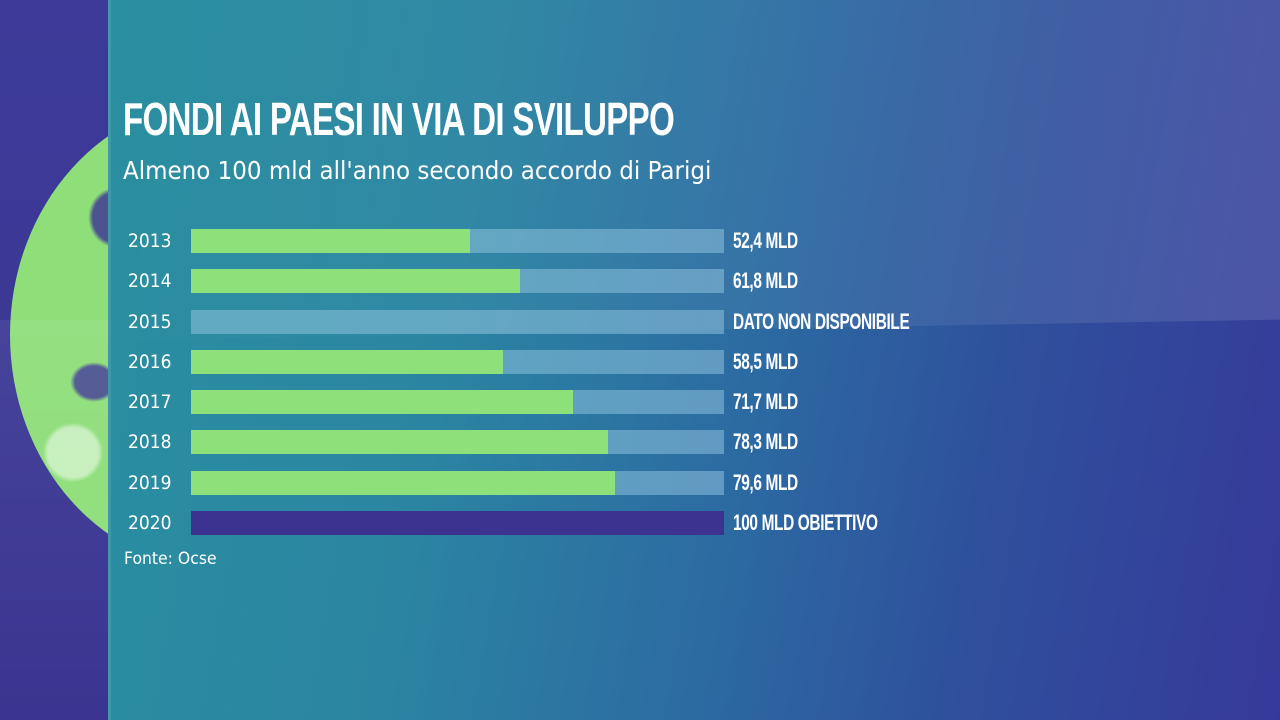 This screenshot has width=1280, height=720. Describe the element at coordinates (109, 360) in the screenshot. I see `panel-edge` at that location.